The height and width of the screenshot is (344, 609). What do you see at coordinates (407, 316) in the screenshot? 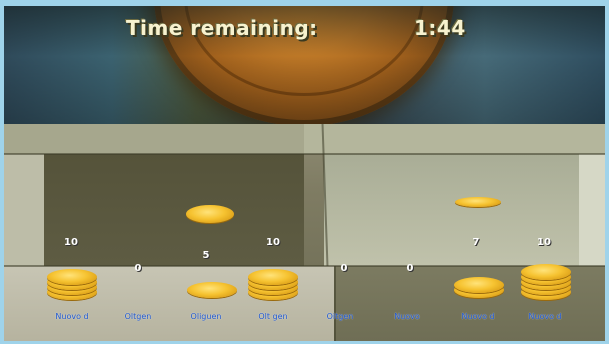
I see `player-name: Nuovo` at bounding box center [407, 316].